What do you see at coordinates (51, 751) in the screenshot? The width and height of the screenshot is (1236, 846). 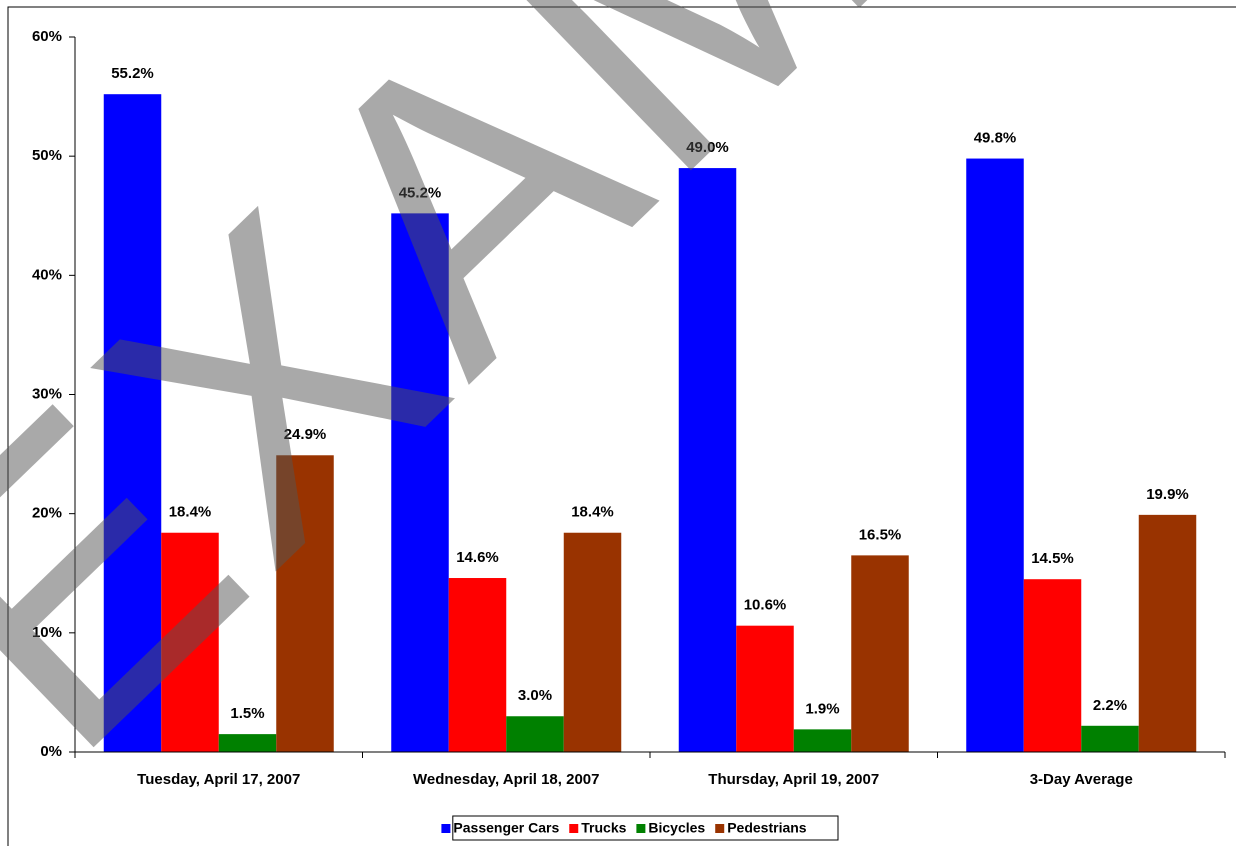 I see `y-tick-label: 0%` at bounding box center [51, 751].